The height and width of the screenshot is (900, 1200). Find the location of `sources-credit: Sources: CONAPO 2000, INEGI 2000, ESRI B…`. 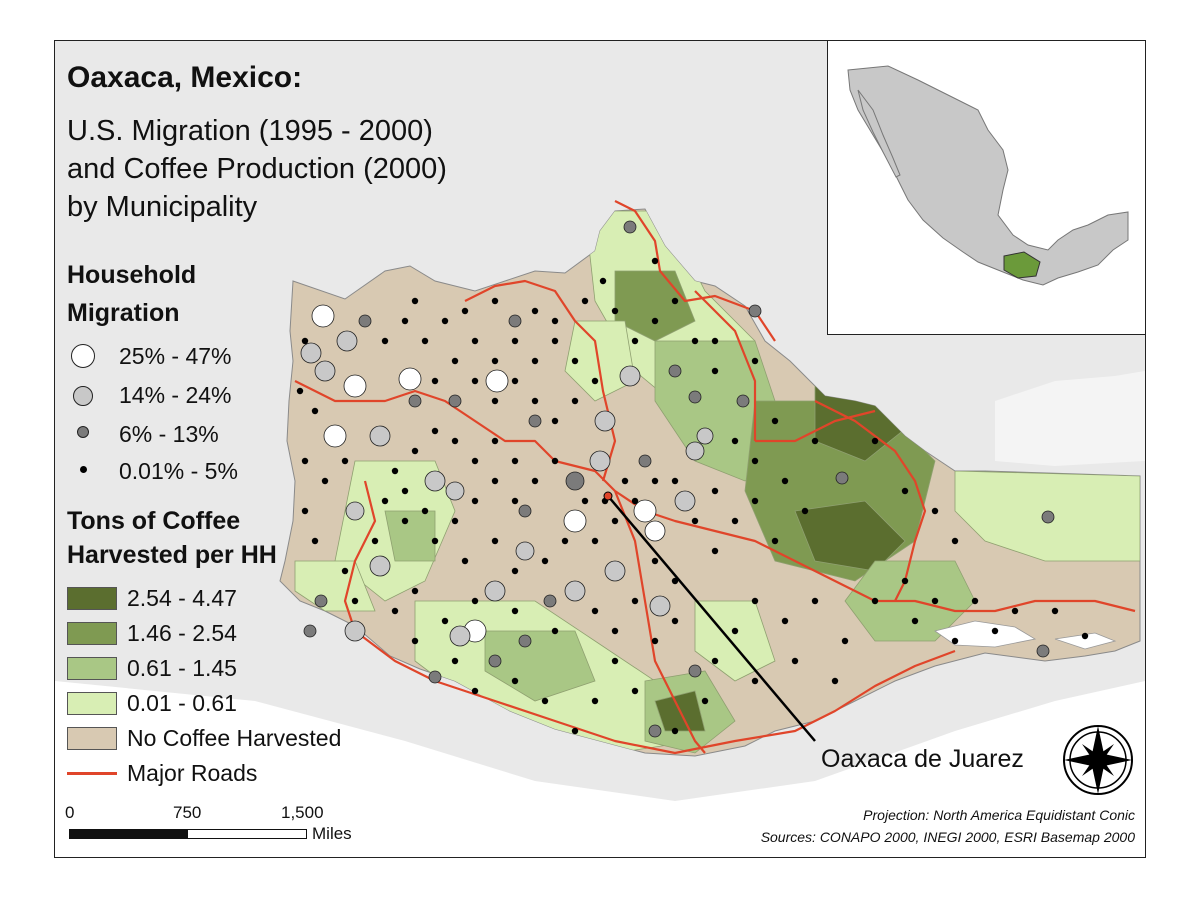

sources-credit: Sources: CONAPO 2000, INEGI 2000, ESRI B… is located at coordinates (947, 837).